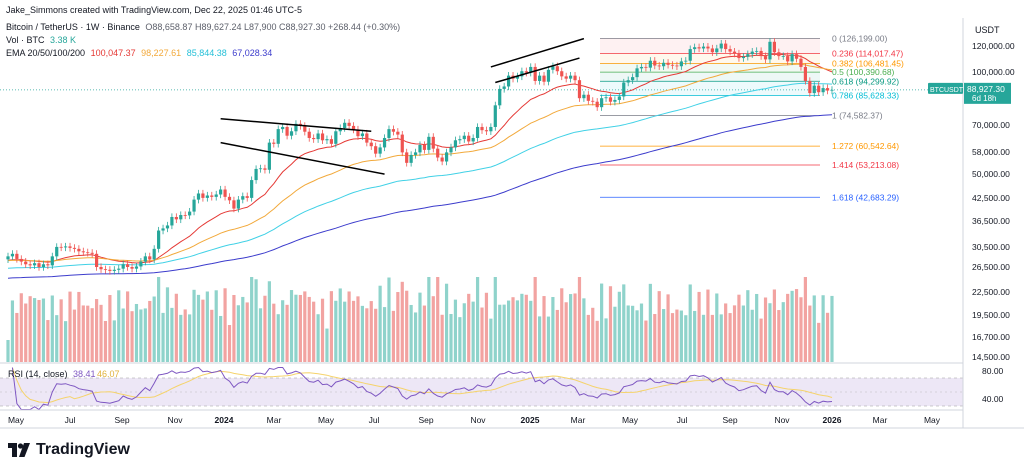  What do you see at coordinates (42, 40) in the screenshot?
I see `volume-header: Vol · BTC 3.38 K` at bounding box center [42, 40].